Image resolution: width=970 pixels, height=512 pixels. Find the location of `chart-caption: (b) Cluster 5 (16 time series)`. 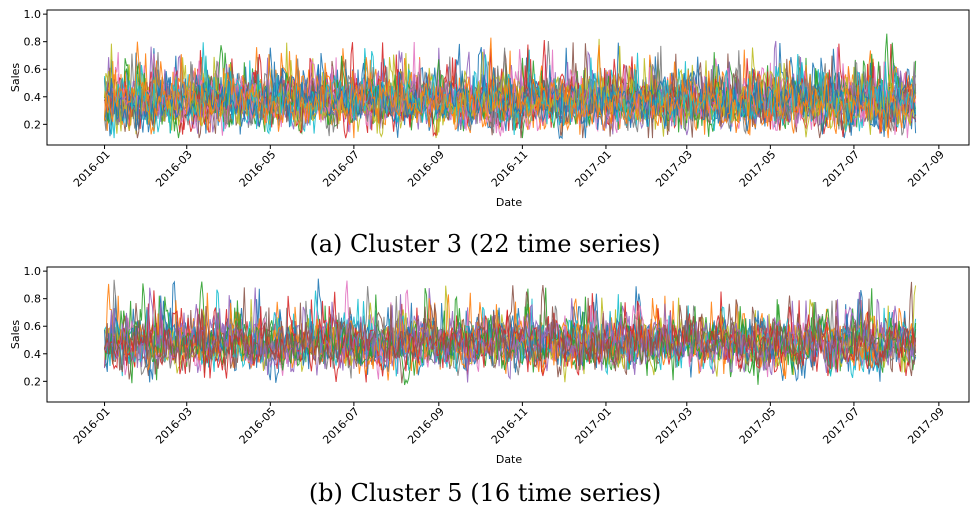

chart-caption: (b) Cluster 5 (16 time series) is located at coordinates (485, 493).